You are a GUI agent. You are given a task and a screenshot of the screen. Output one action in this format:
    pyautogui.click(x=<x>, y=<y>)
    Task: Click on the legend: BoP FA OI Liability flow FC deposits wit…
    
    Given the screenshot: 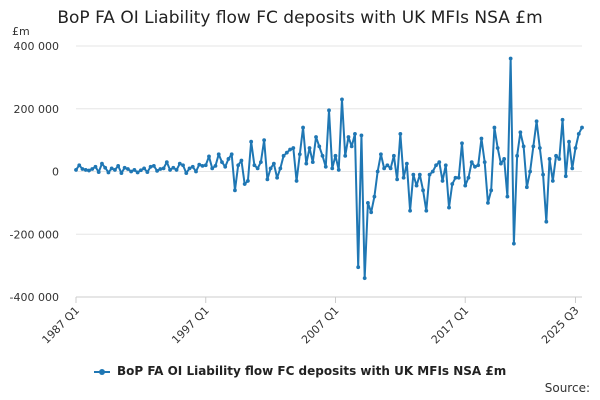 What is the action you would take?
    pyautogui.click(x=300, y=371)
    